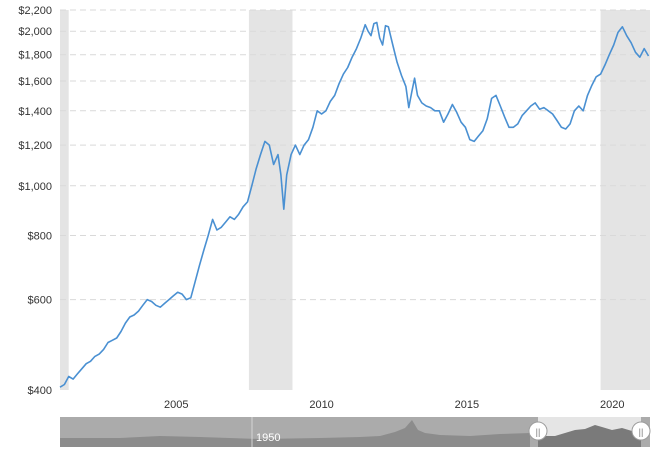 This screenshot has height=455, width=664. What do you see at coordinates (176, 405) in the screenshot?
I see `x-tick-label: 2005` at bounding box center [176, 405].